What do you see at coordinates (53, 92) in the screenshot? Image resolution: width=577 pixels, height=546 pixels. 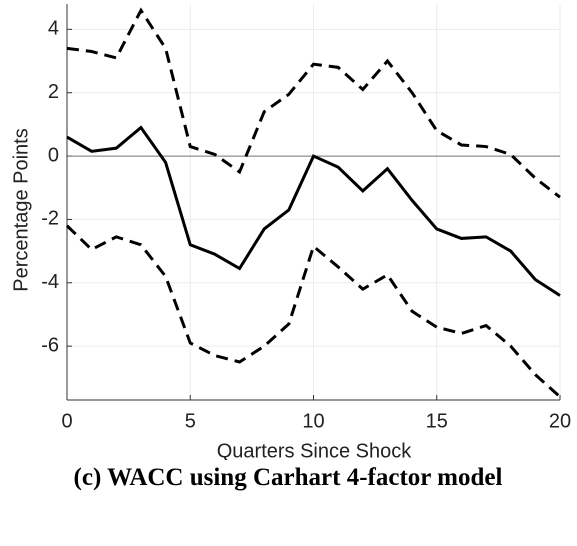 I see `y-tick-label: 2` at bounding box center [53, 92].